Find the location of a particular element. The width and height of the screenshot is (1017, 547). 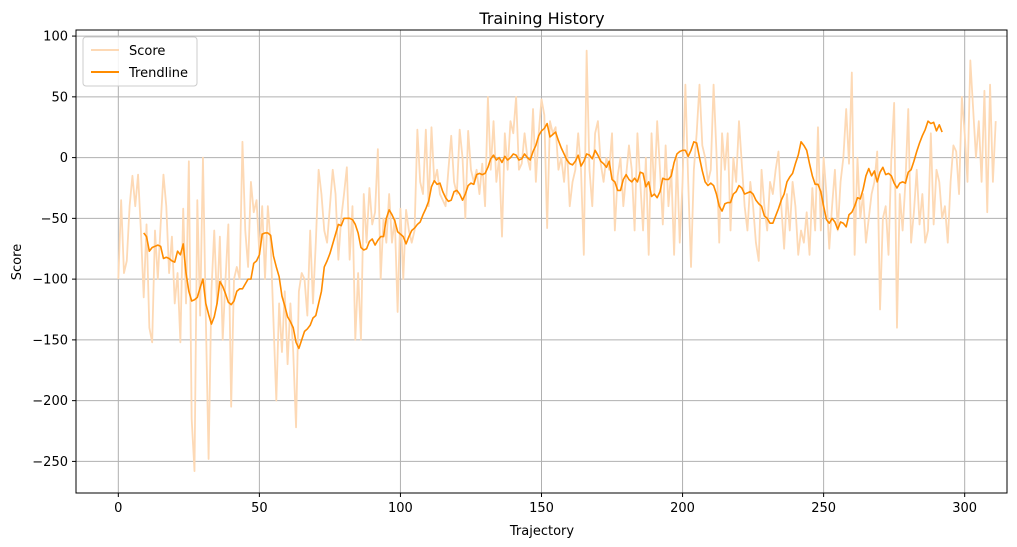

legend-label-score: Score is located at coordinates (147, 51).